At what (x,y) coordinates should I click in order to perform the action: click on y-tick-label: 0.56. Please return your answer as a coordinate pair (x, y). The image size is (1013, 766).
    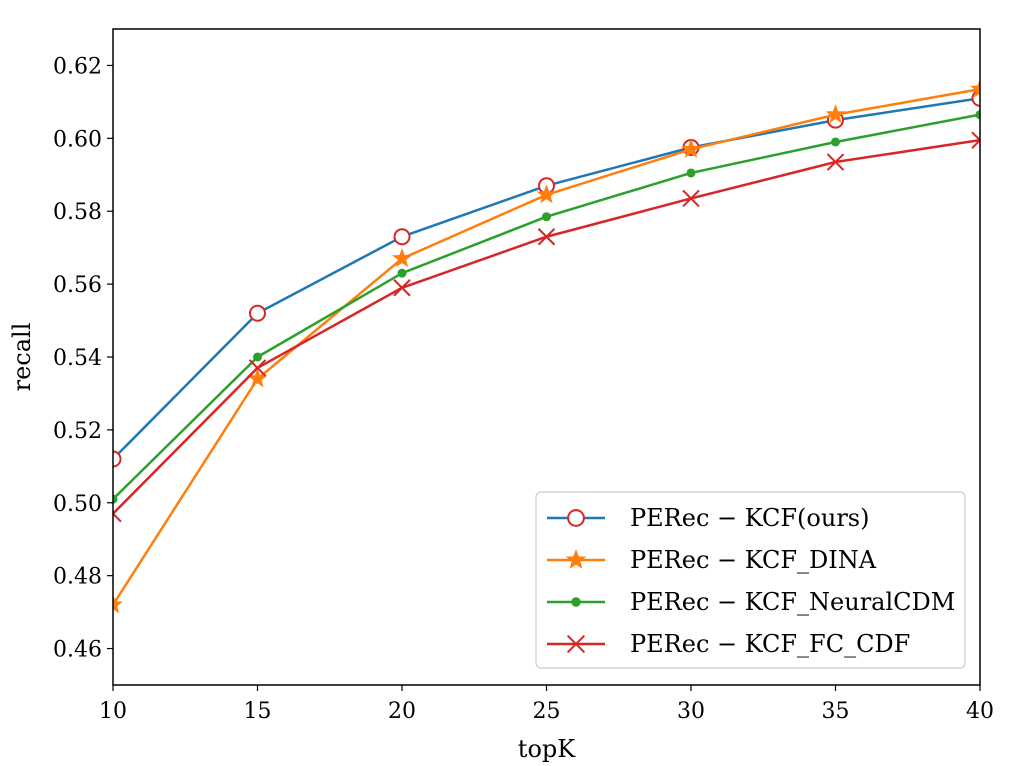
    Looking at the image, I should click on (77, 285).